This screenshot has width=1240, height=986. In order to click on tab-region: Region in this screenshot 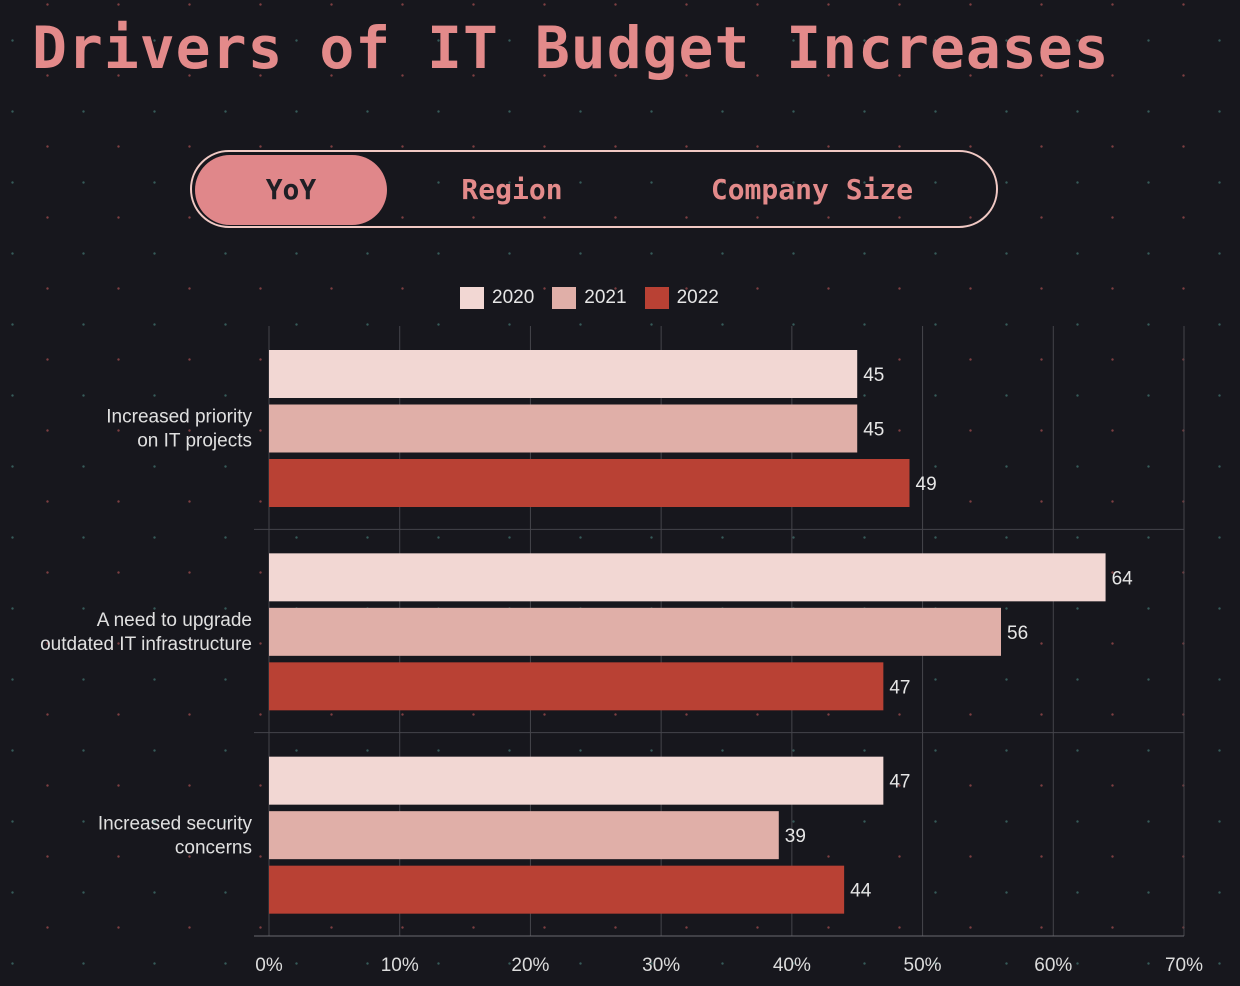, I will do `click(512, 189)`.